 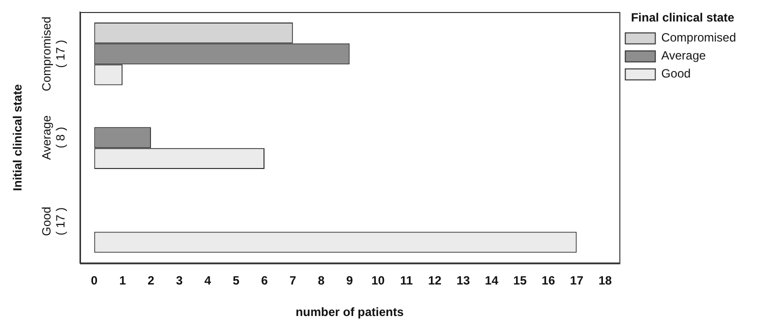 What do you see at coordinates (17, 137) in the screenshot?
I see `y-axis-title: Initial clinical state` at bounding box center [17, 137].